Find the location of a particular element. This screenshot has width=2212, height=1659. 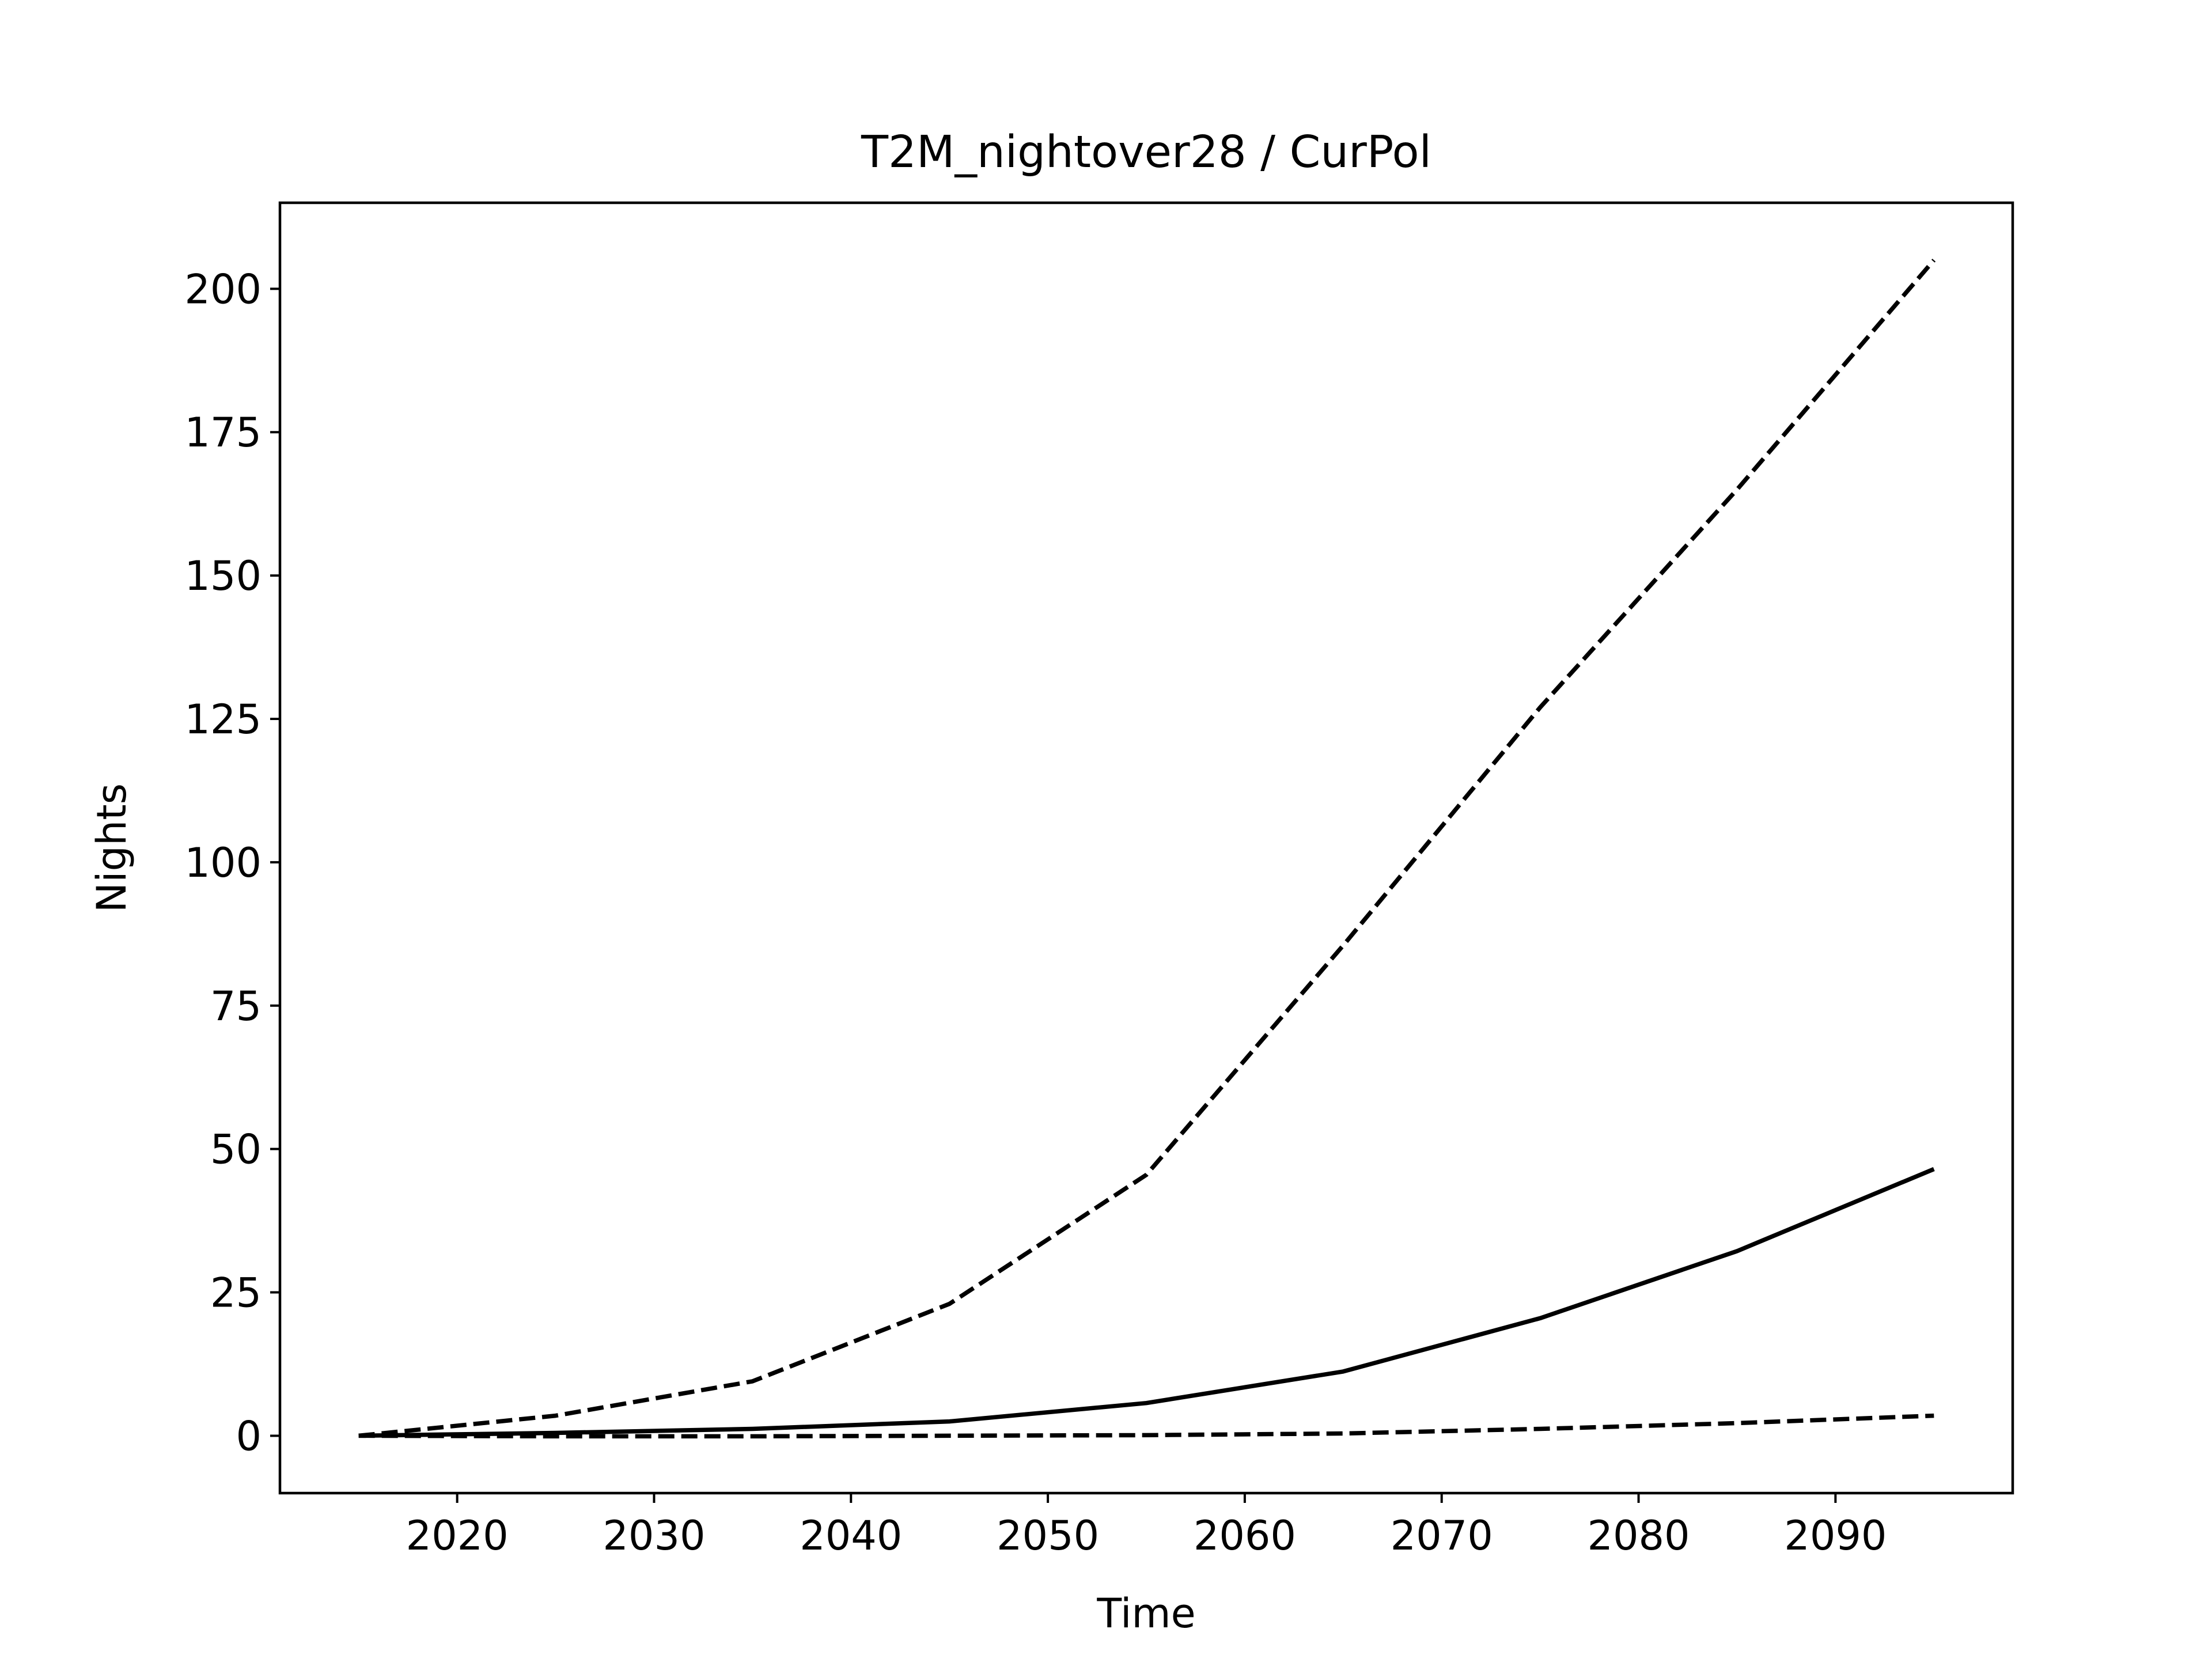

x-tick-label: 2040 is located at coordinates (851, 1535).